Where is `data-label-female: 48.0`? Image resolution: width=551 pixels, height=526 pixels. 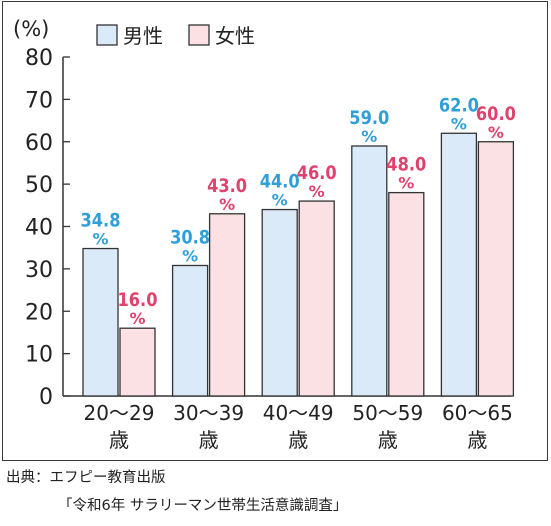 data-label-female: 48.0 is located at coordinates (406, 165).